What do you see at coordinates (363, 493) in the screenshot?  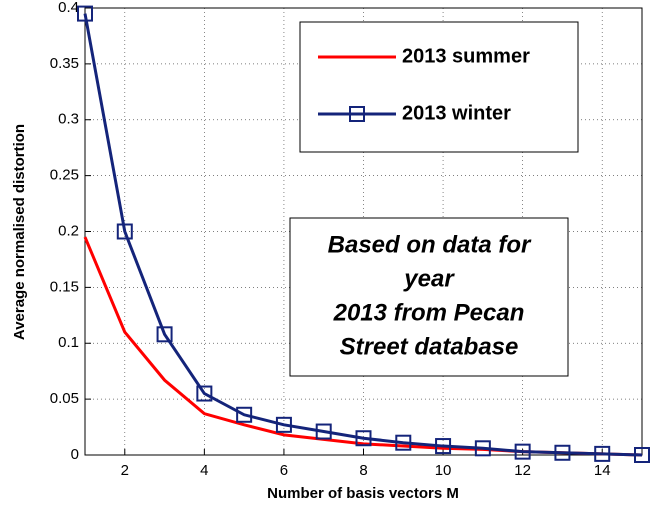 I see `x-axis-label: Number of basis vectors M` at bounding box center [363, 493].